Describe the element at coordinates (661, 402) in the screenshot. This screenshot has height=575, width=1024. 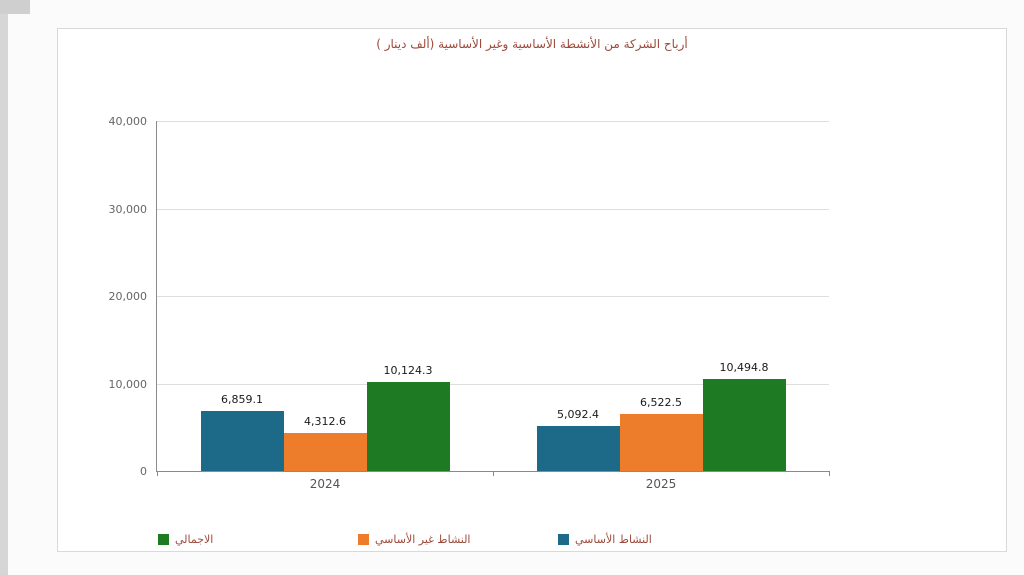
I see `bar-value-label: 6,522.5` at that location.